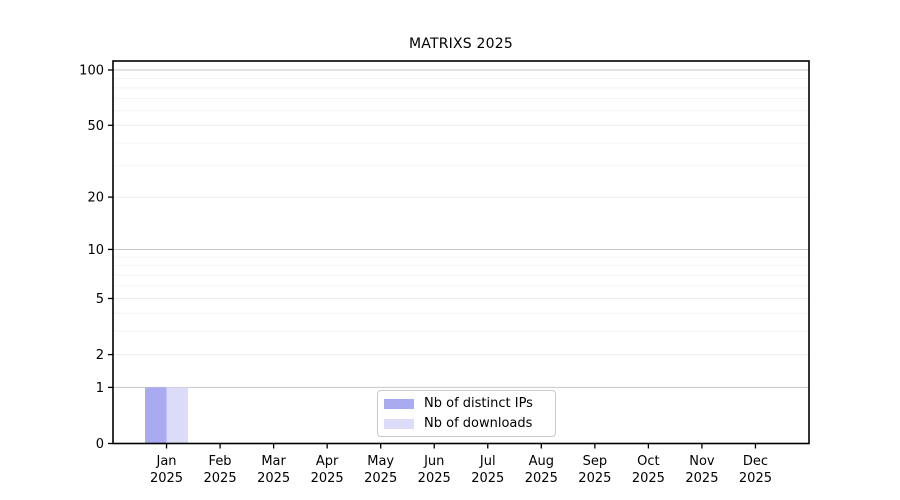 This screenshot has height=500, width=900. I want to click on x-tick-label-month: Mar, so click(273, 461).